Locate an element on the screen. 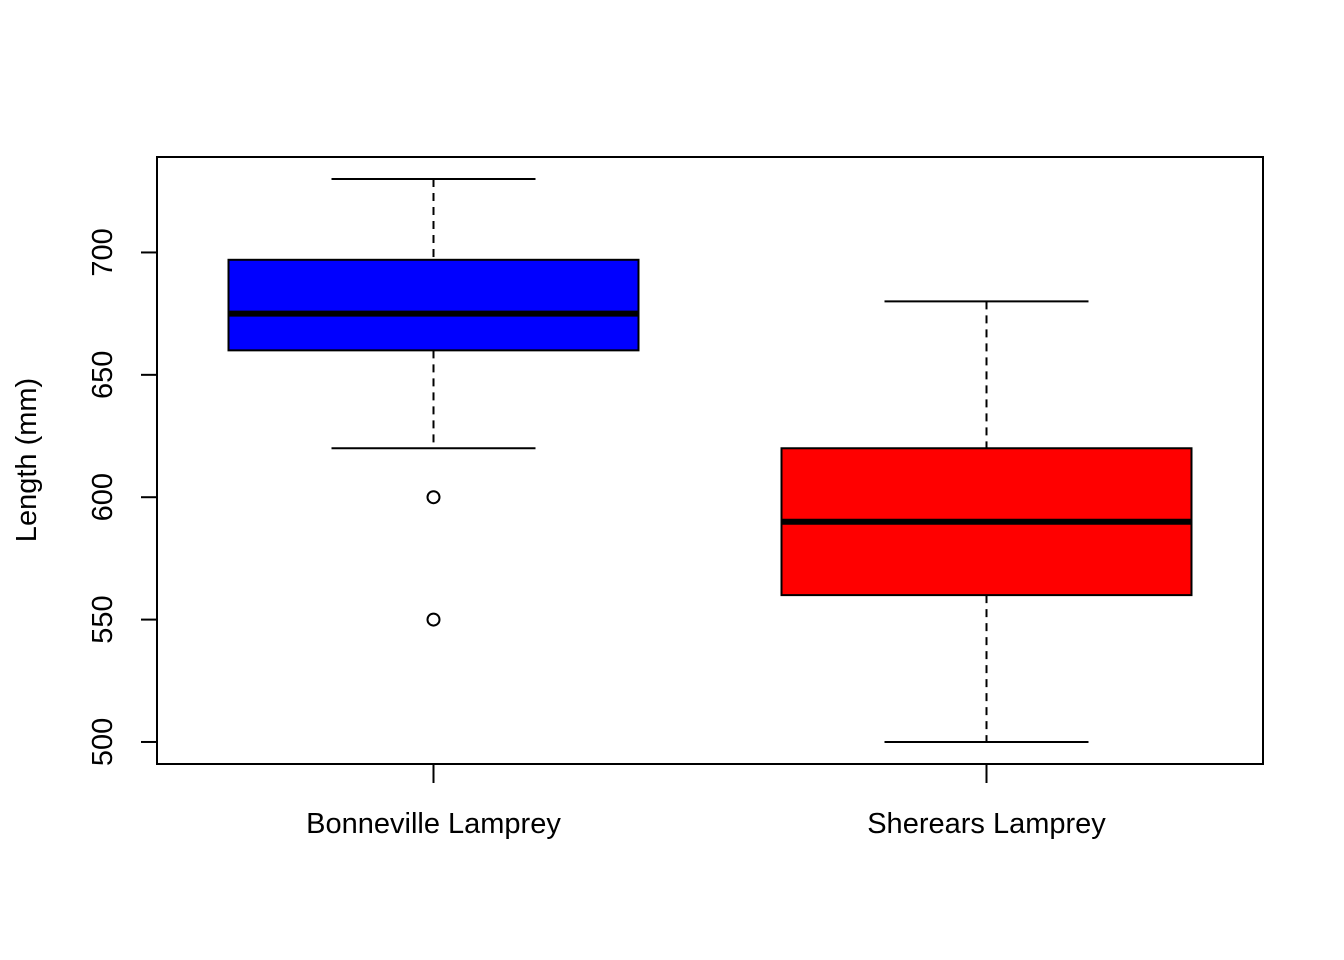  y-tick-label: 600 is located at coordinates (103, 497).